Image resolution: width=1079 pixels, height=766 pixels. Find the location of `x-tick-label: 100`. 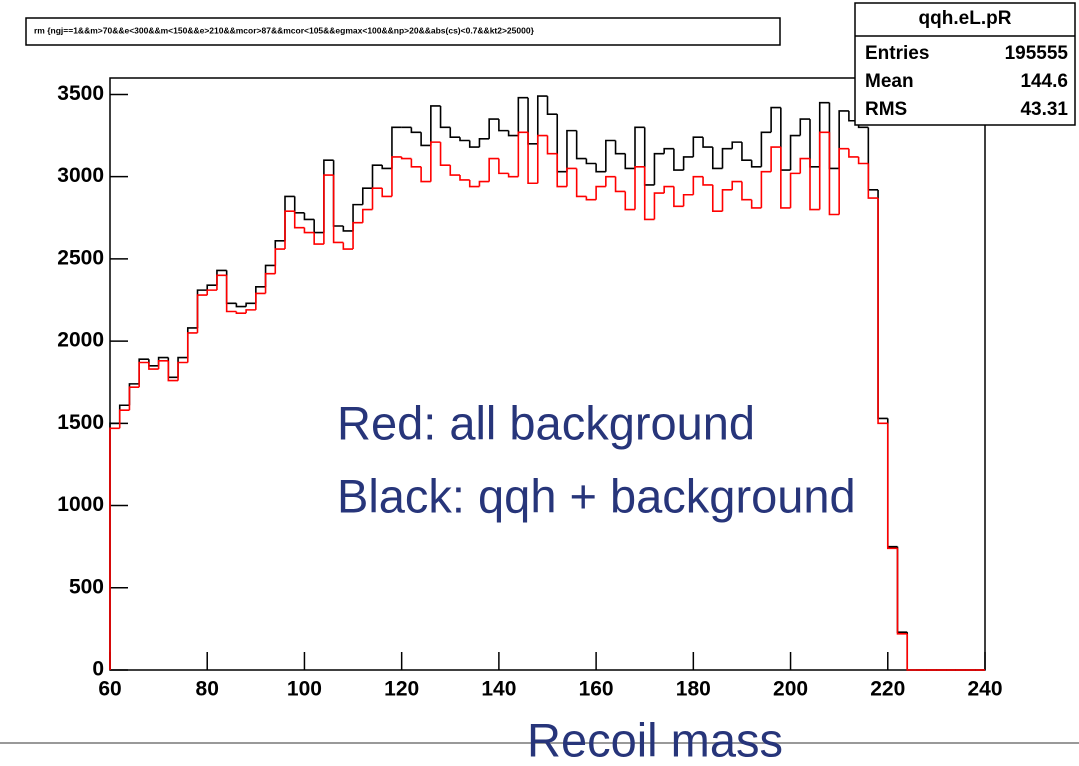

x-tick-label: 100 is located at coordinates (304, 689).